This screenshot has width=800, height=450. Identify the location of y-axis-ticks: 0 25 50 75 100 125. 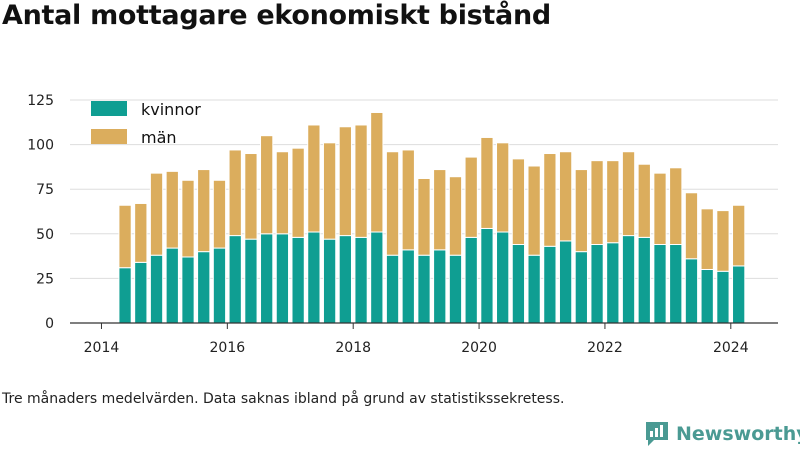
(40, 212).